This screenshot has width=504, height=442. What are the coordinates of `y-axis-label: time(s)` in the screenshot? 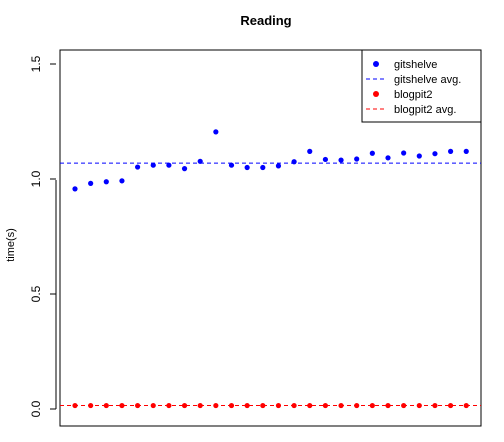 It's located at (11, 245).